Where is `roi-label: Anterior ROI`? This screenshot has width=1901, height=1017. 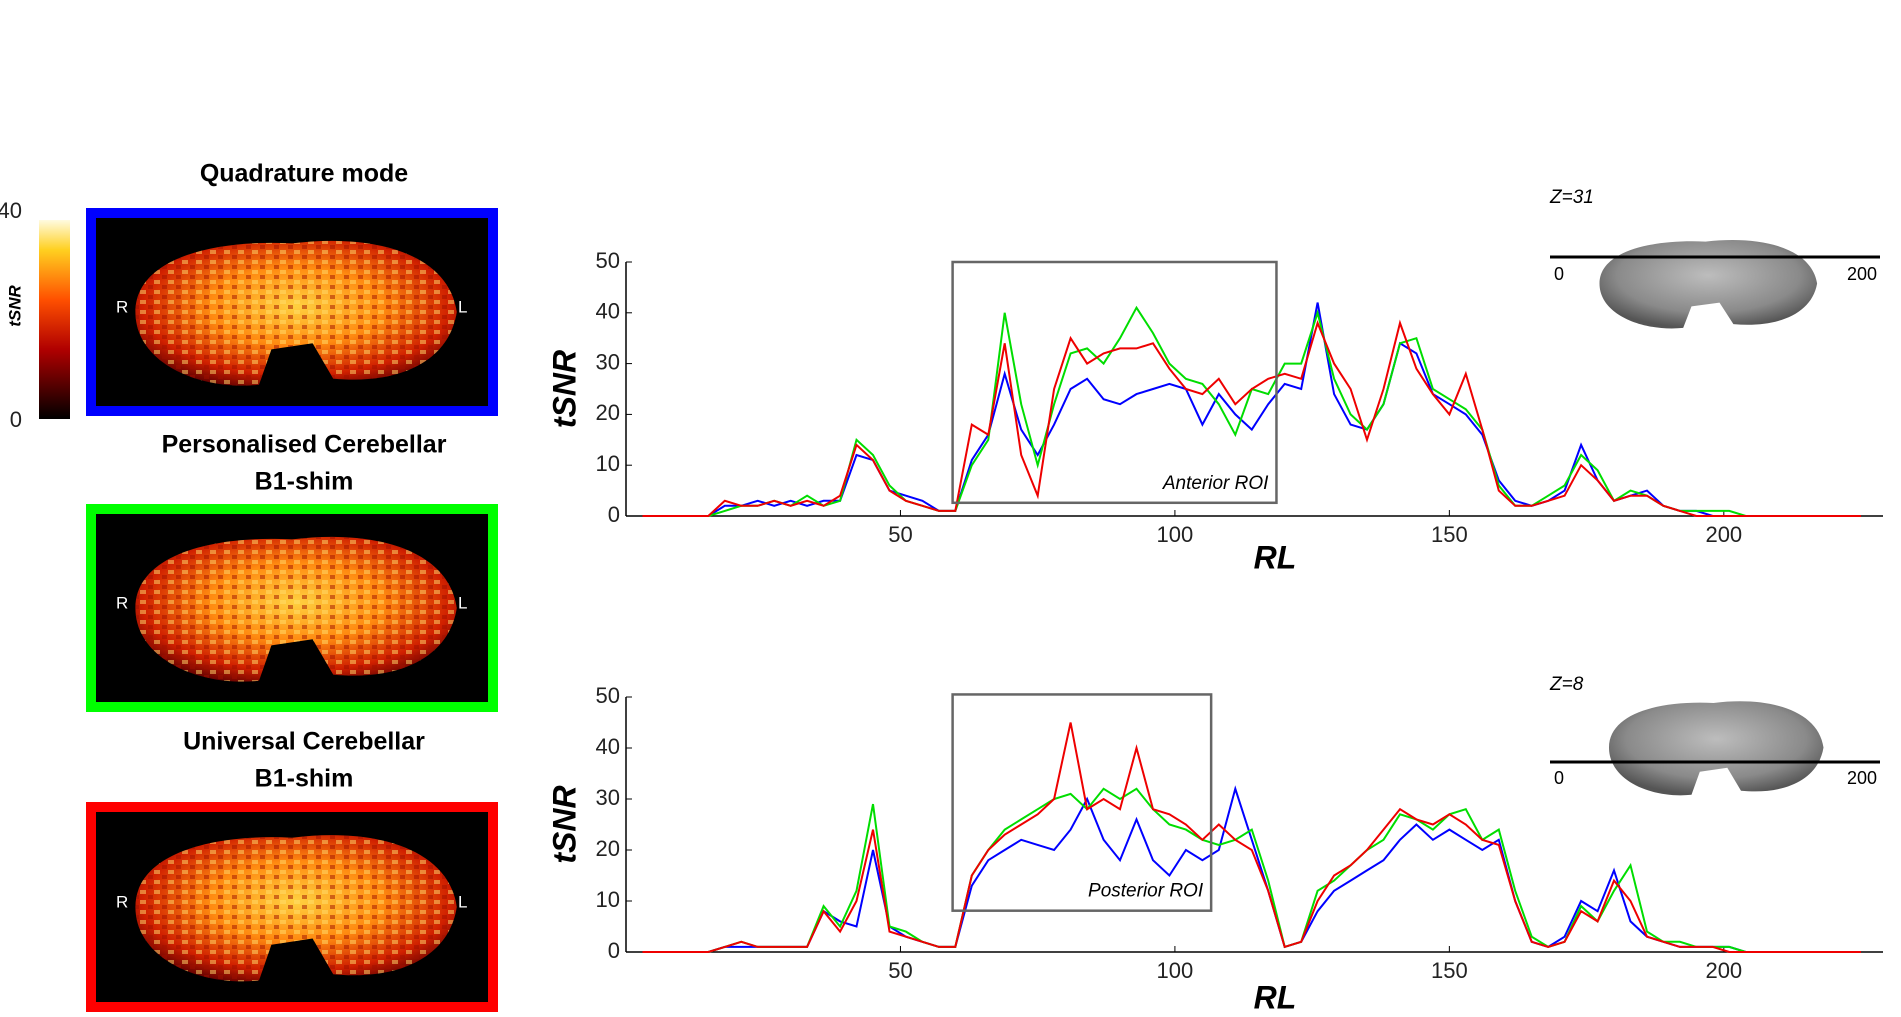 roi-label: Anterior ROI is located at coordinates (1215, 483).